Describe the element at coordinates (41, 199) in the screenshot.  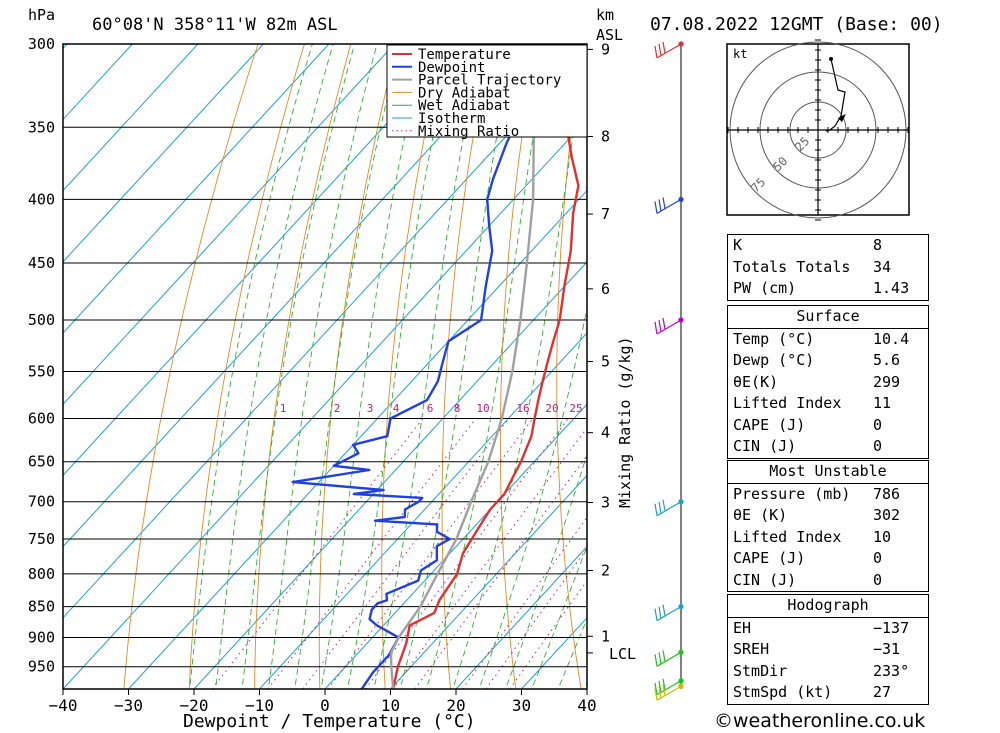
I see `pressure-tick-label: 400` at that location.